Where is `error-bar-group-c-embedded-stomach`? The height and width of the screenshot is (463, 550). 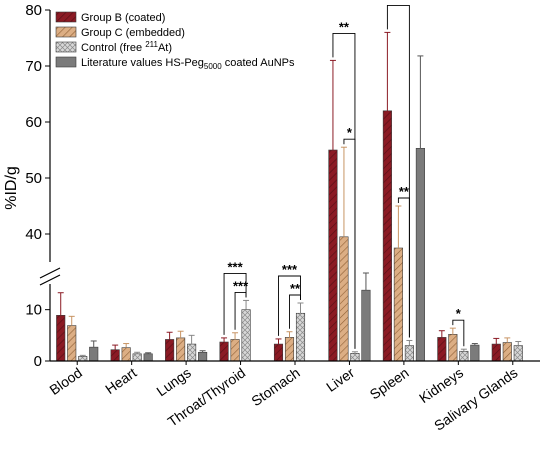
error-bar-group-c-embedded-stomach is located at coordinates (289, 334).